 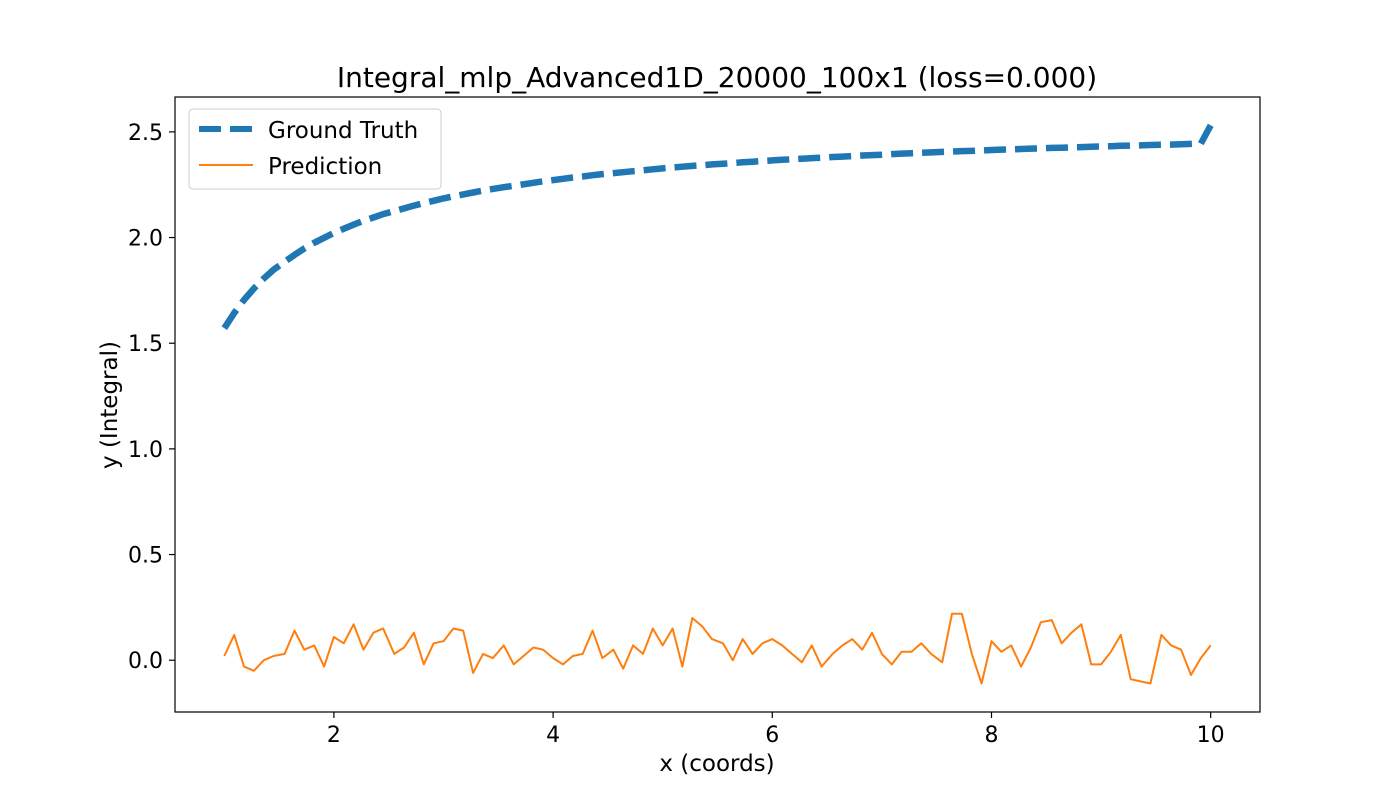 I want to click on y-axis-ticks: 0.0 0.5 1.0 1.5 2.0 2.5, so click(x=151, y=397).